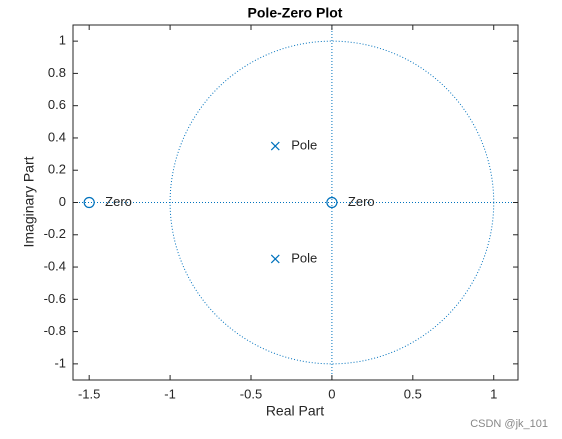 The image size is (562, 439). Describe the element at coordinates (55, 330) in the screenshot. I see `y-tick-label: -0.8` at that location.